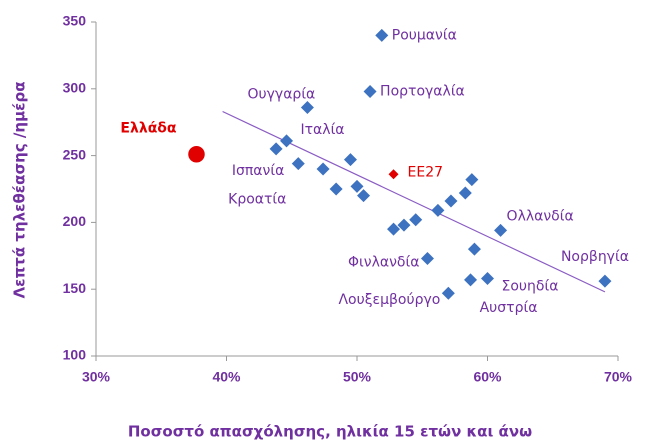 The height and width of the screenshot is (444, 648). Describe the element at coordinates (96, 377) in the screenshot. I see `x-tick-label: 30%` at that location.